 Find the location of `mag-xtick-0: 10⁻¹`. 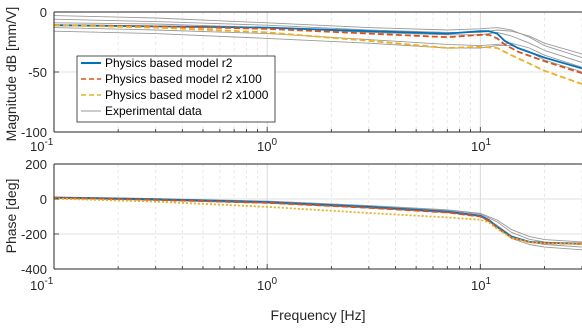

mag-xtick-0: 10⁻¹ is located at coordinates (42, 145).